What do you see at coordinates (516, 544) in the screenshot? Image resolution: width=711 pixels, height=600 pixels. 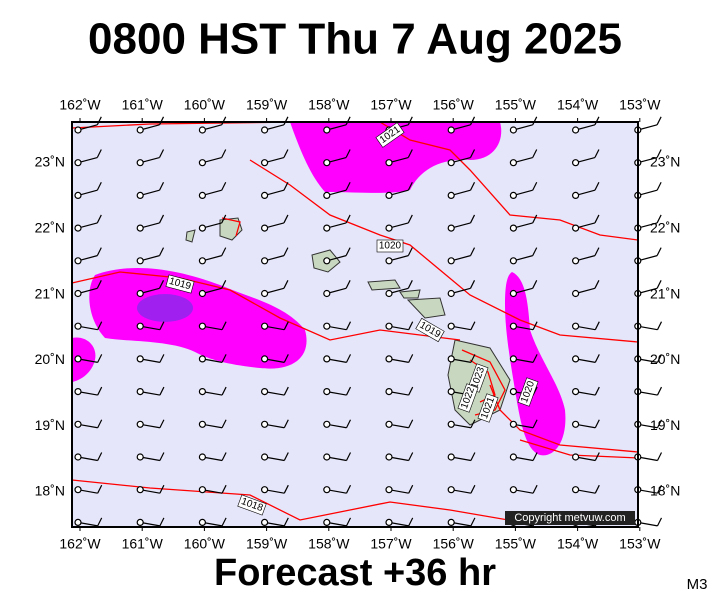 I see `longitude-label: 155˚W` at bounding box center [516, 544].